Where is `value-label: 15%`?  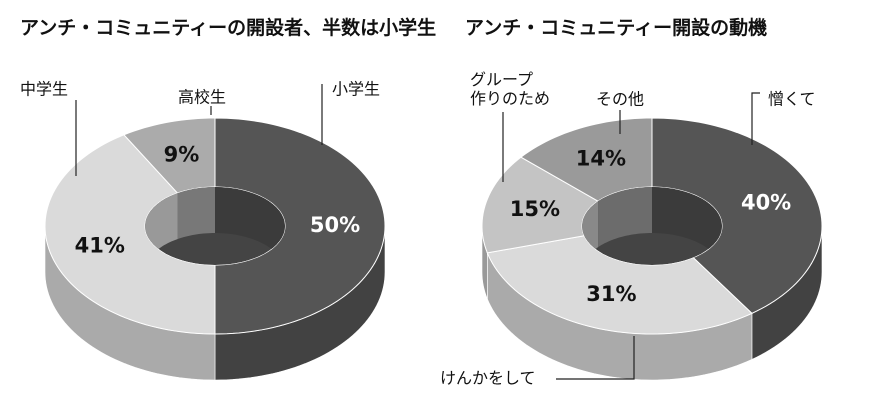 value-label: 15% is located at coordinates (535, 209).